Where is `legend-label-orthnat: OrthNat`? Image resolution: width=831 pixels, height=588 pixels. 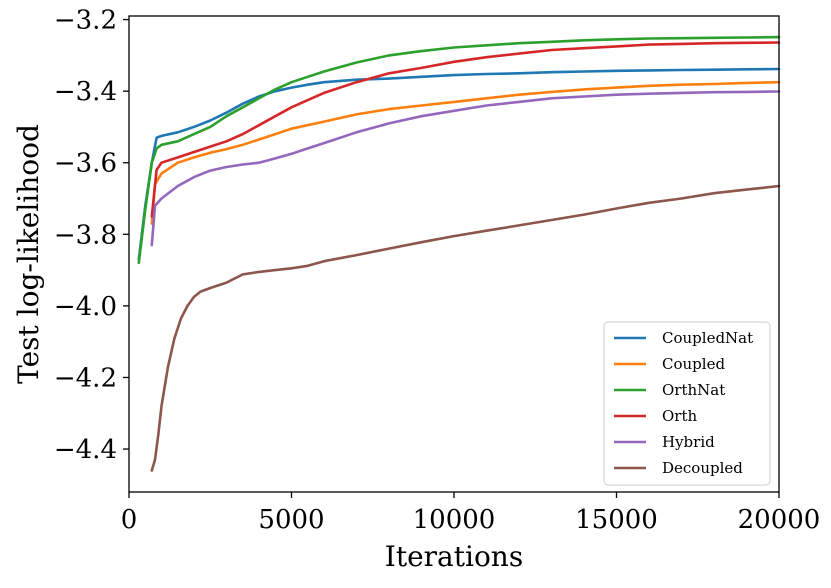
legend-label-orthnat: OrthNat is located at coordinates (693, 390).